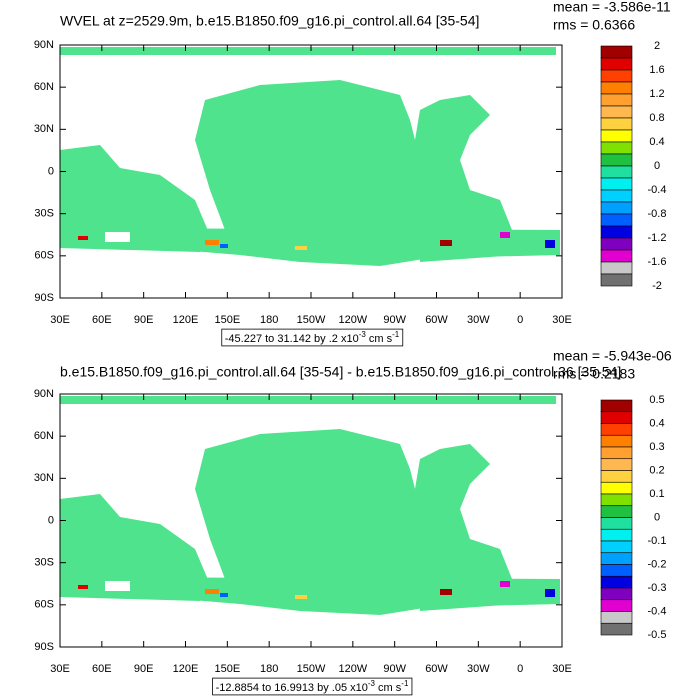  Describe the element at coordinates (656, 423) in the screenshot. I see `colorbar-label: 0.4` at that location.